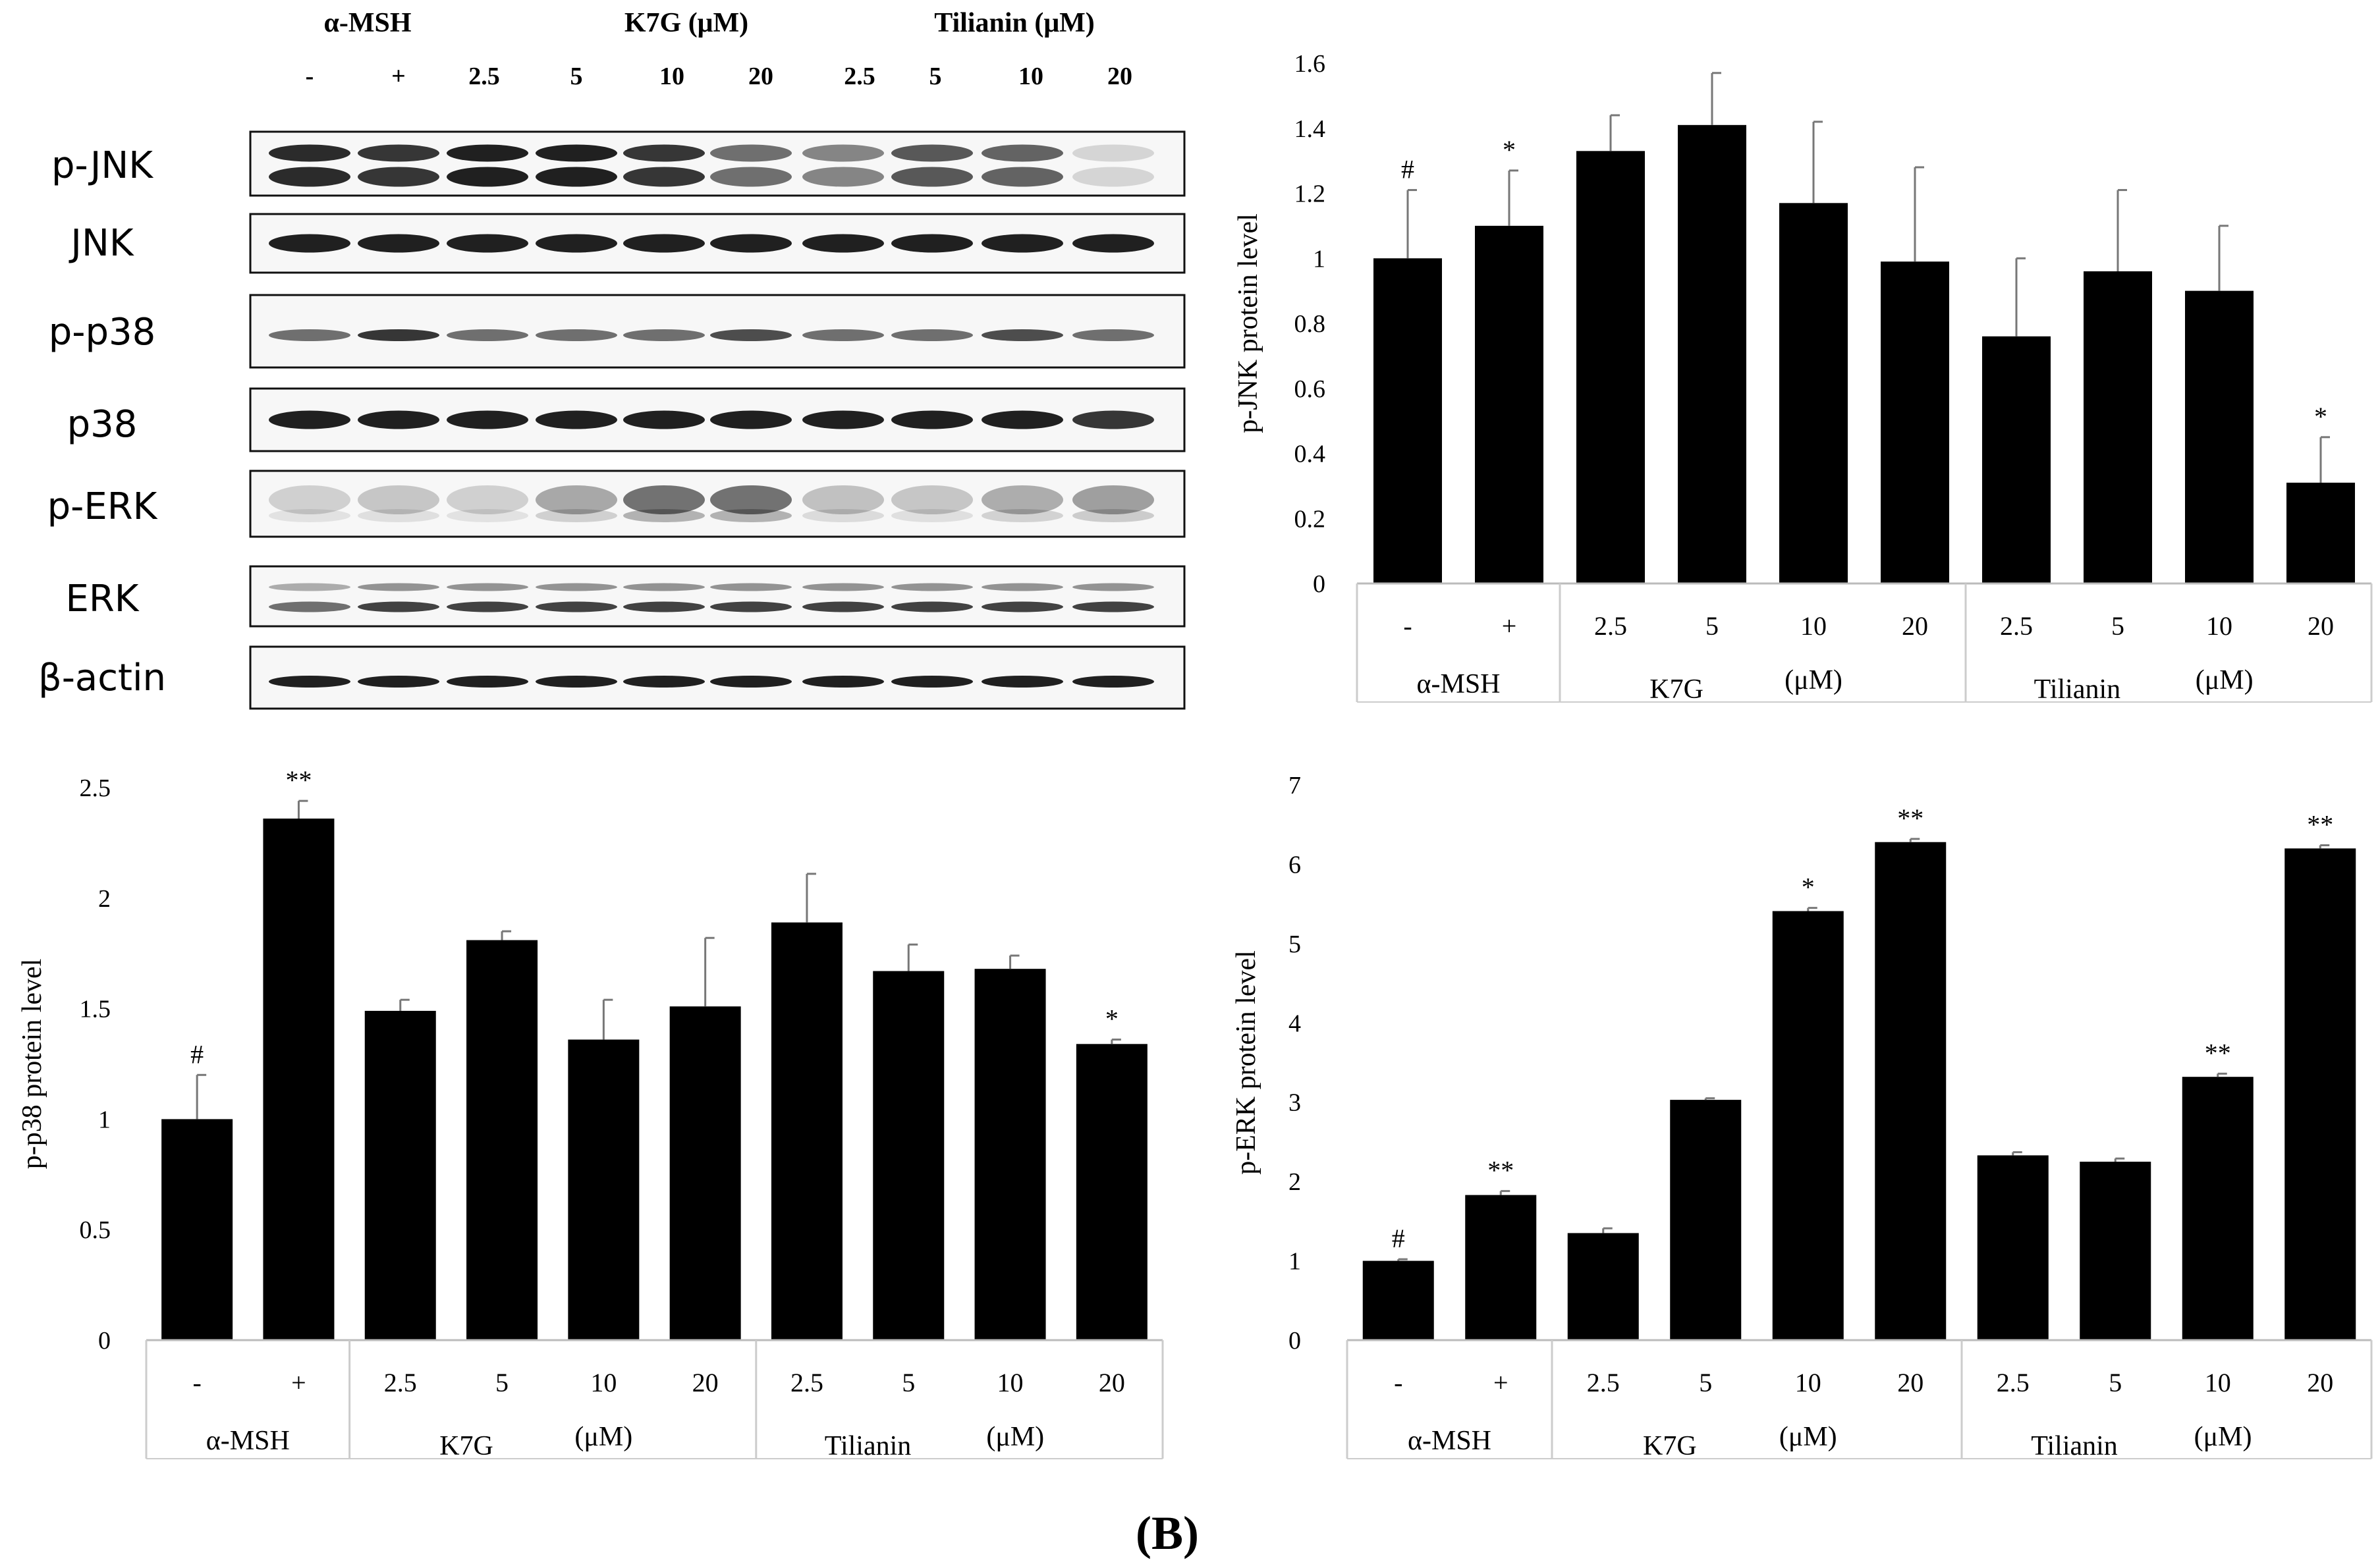 Image resolution: width=2380 pixels, height=1568 pixels. Describe the element at coordinates (576, 76) in the screenshot. I see `blot-lane-label: 5` at that location.